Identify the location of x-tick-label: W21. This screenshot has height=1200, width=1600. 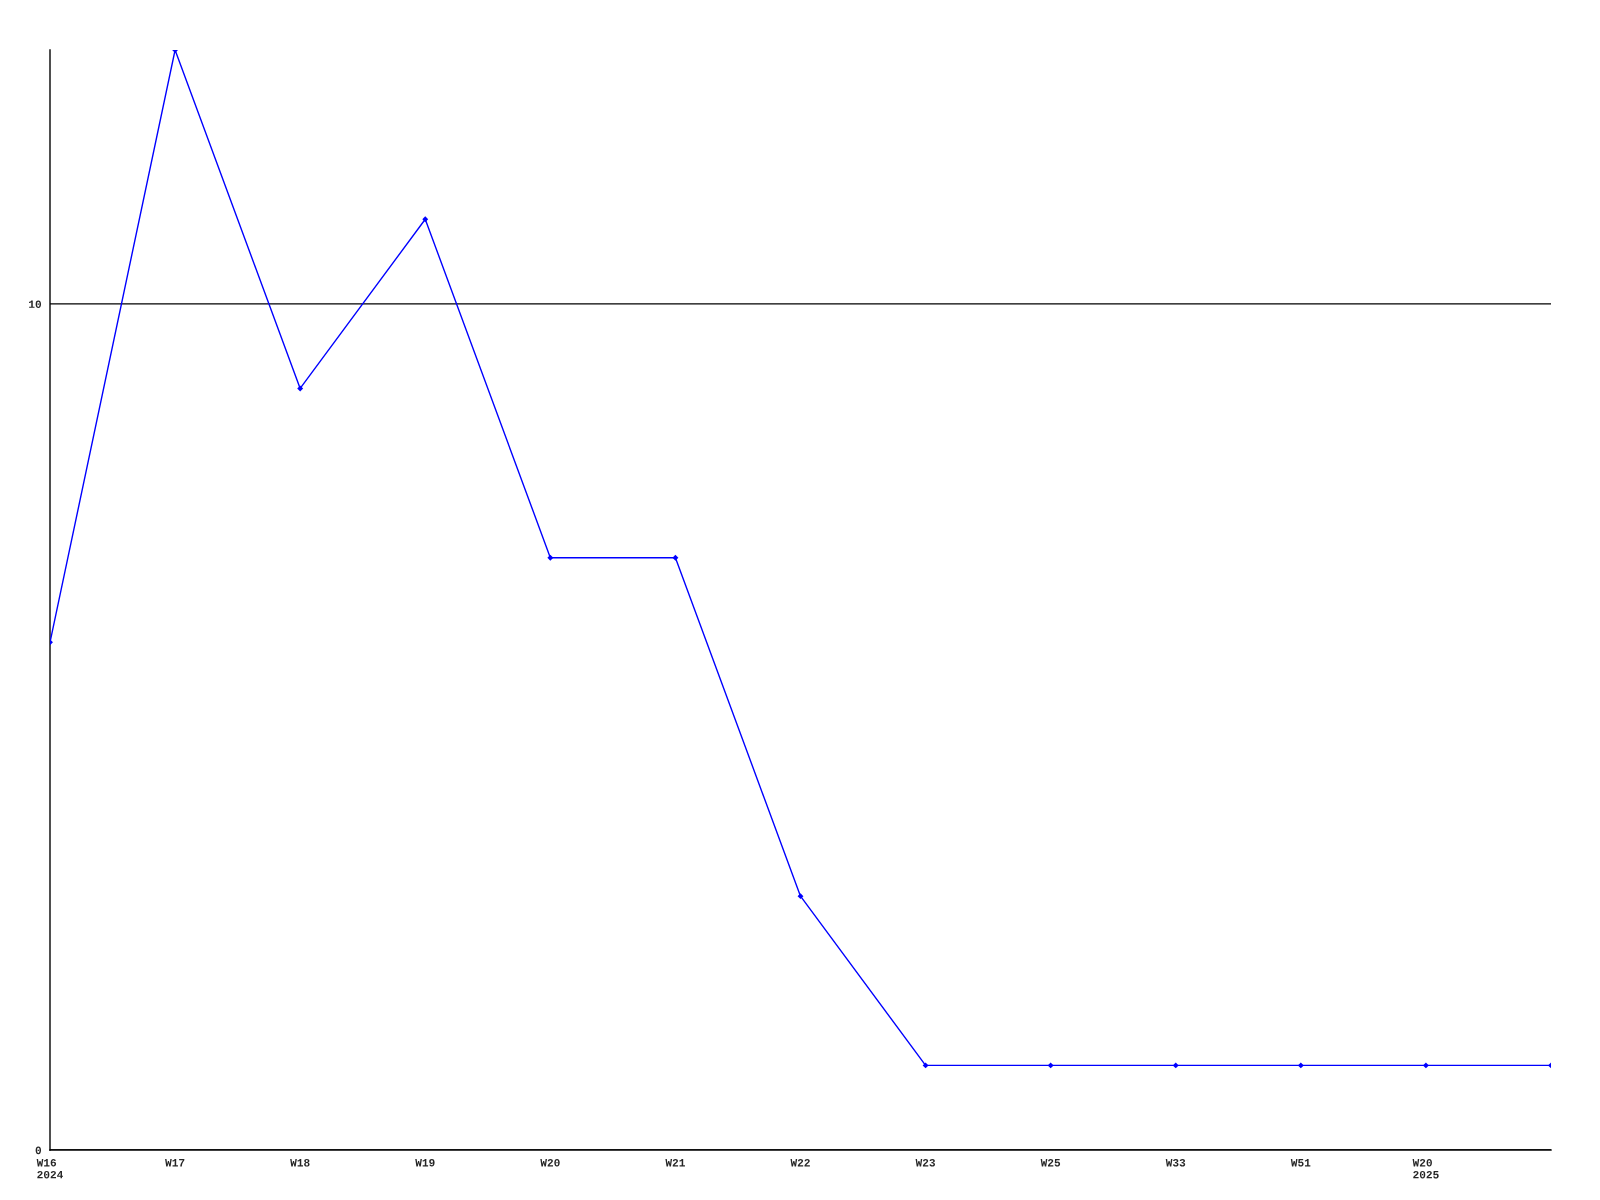
(675, 1162).